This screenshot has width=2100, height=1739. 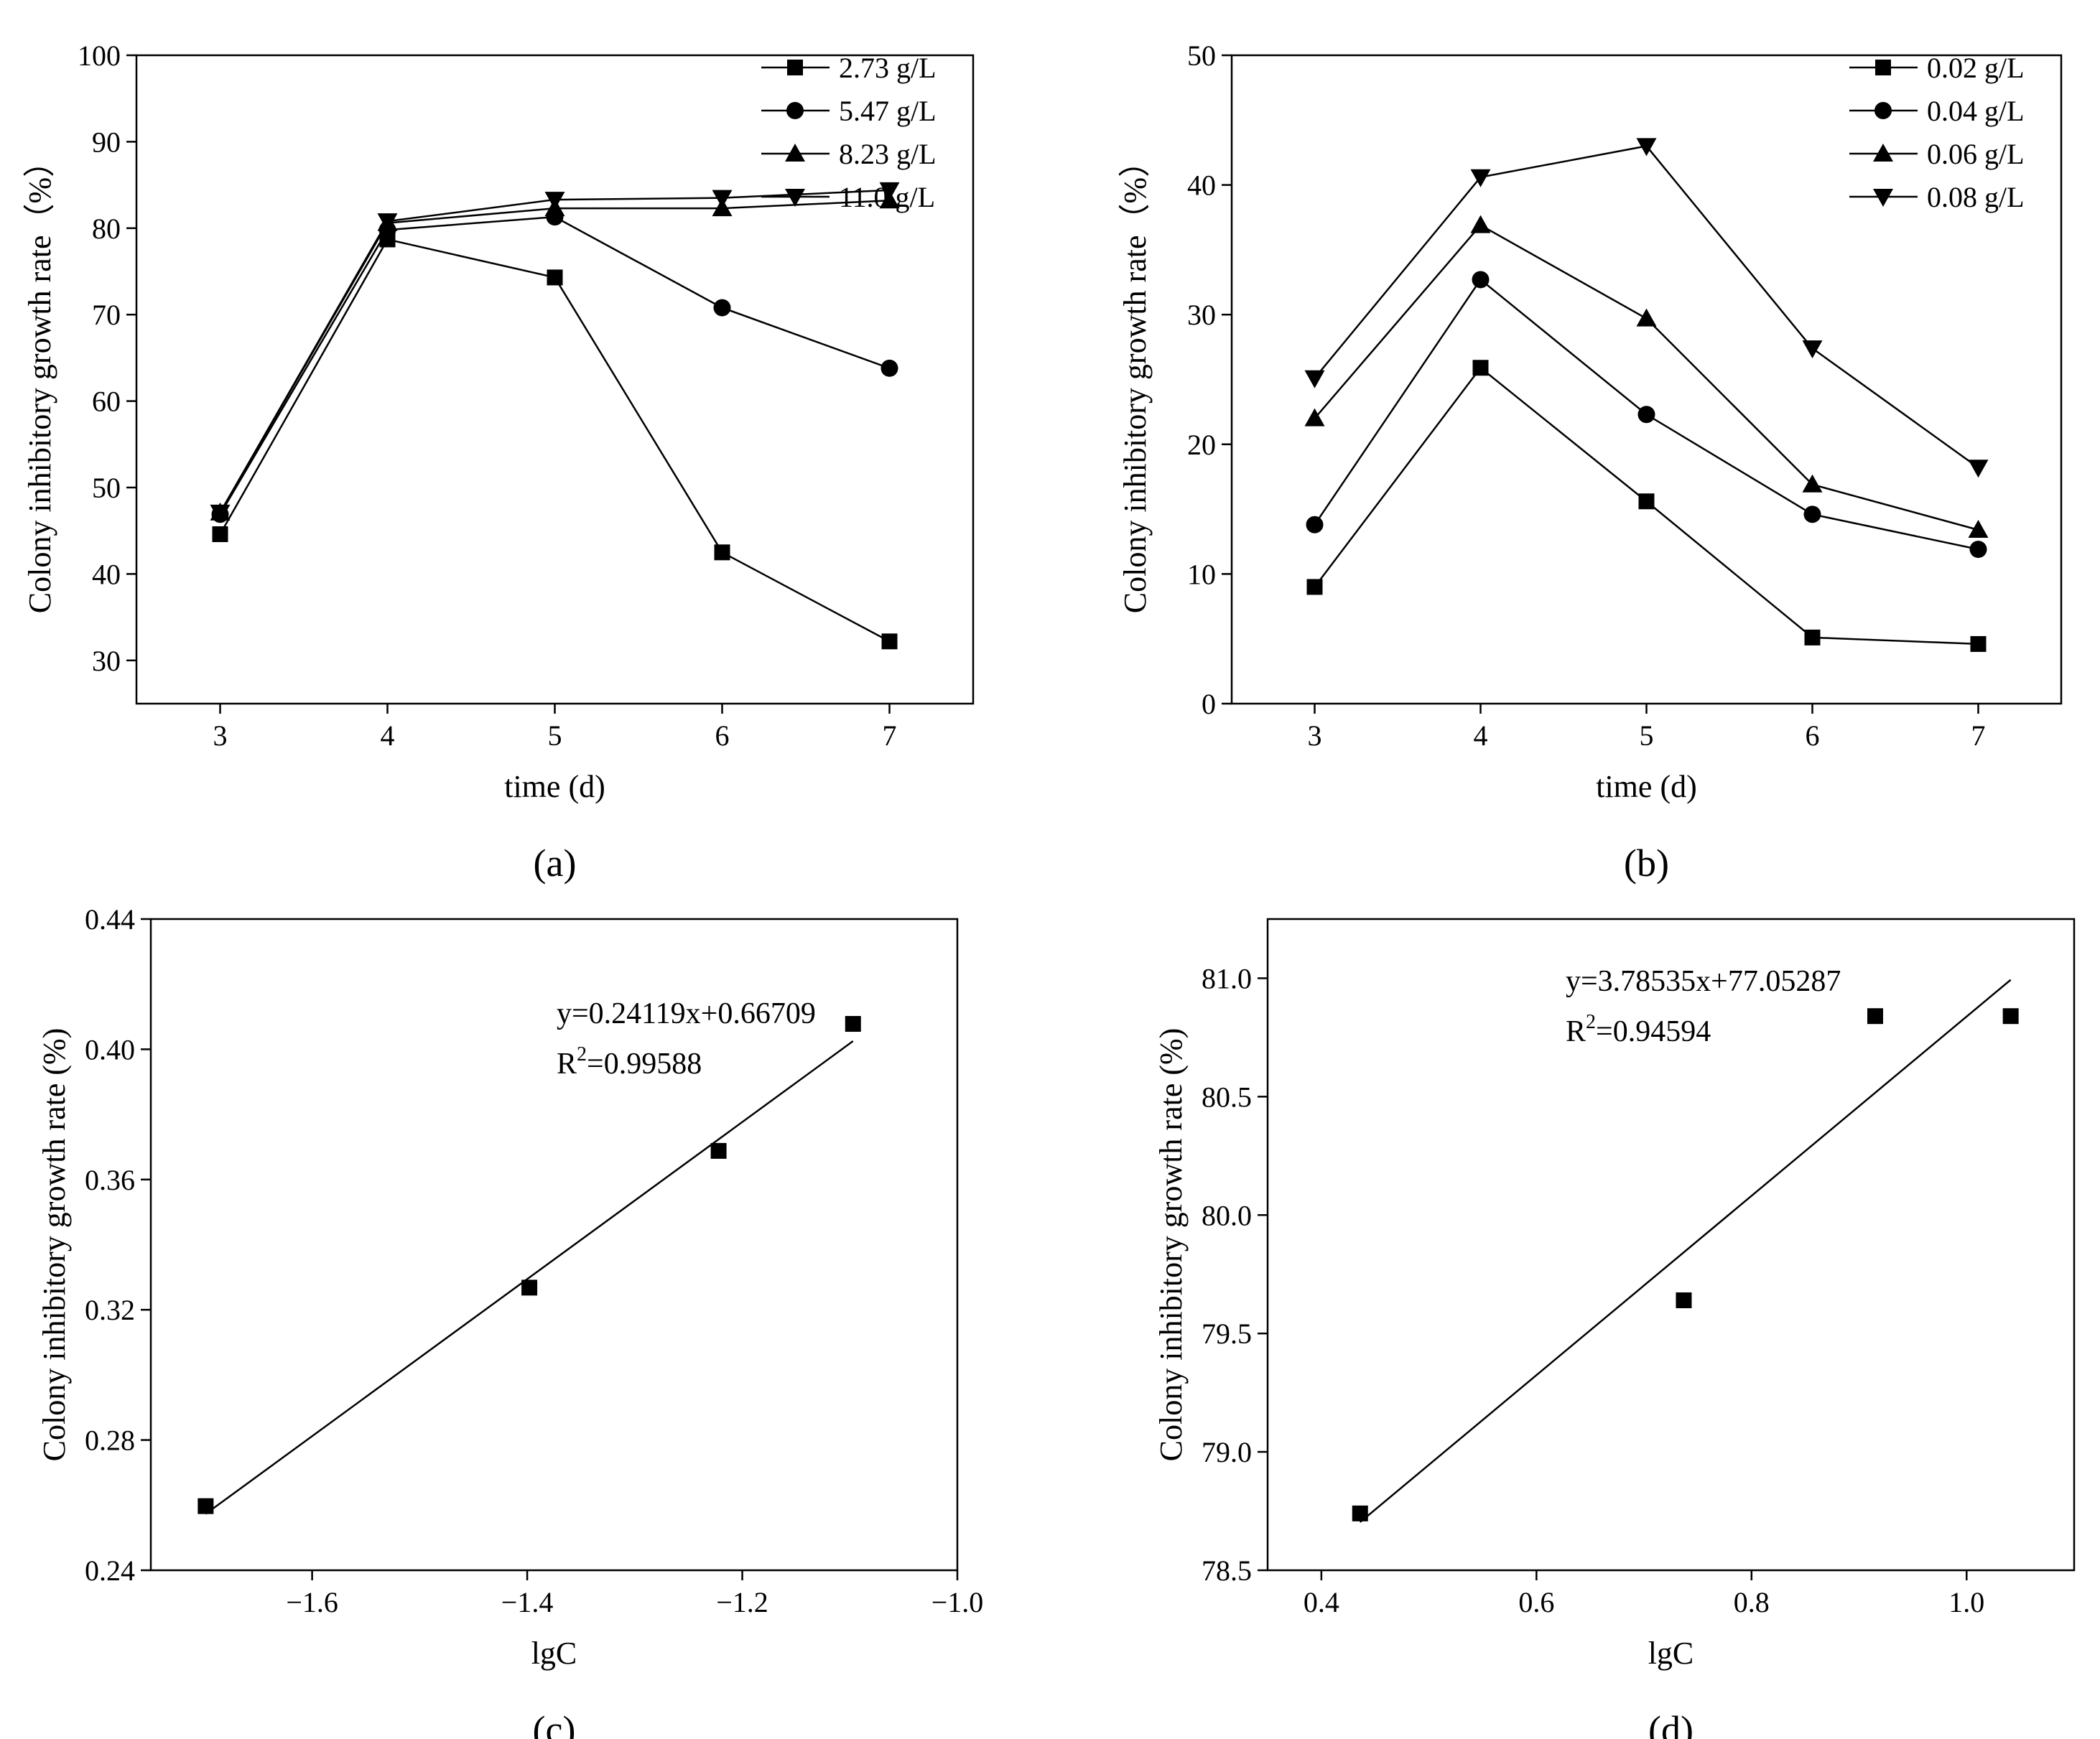 I want to click on y-tick-label: 90, so click(x=106, y=142).